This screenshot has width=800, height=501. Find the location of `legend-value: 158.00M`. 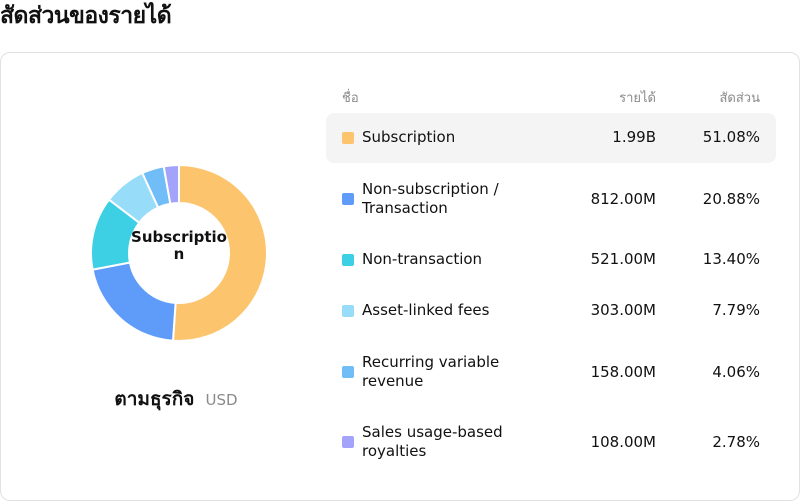

legend-value: 158.00M is located at coordinates (623, 372).